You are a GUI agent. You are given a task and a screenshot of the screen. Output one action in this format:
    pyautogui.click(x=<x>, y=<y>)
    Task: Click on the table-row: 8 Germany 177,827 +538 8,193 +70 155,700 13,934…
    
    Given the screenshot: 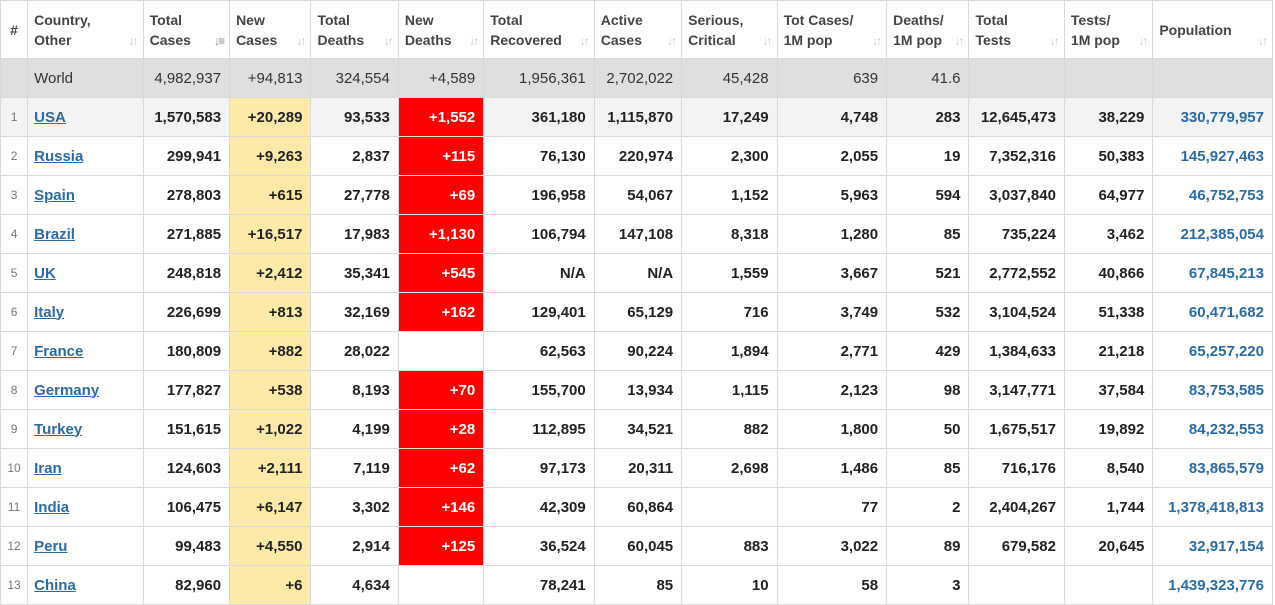 What is the action you would take?
    pyautogui.click(x=636, y=390)
    